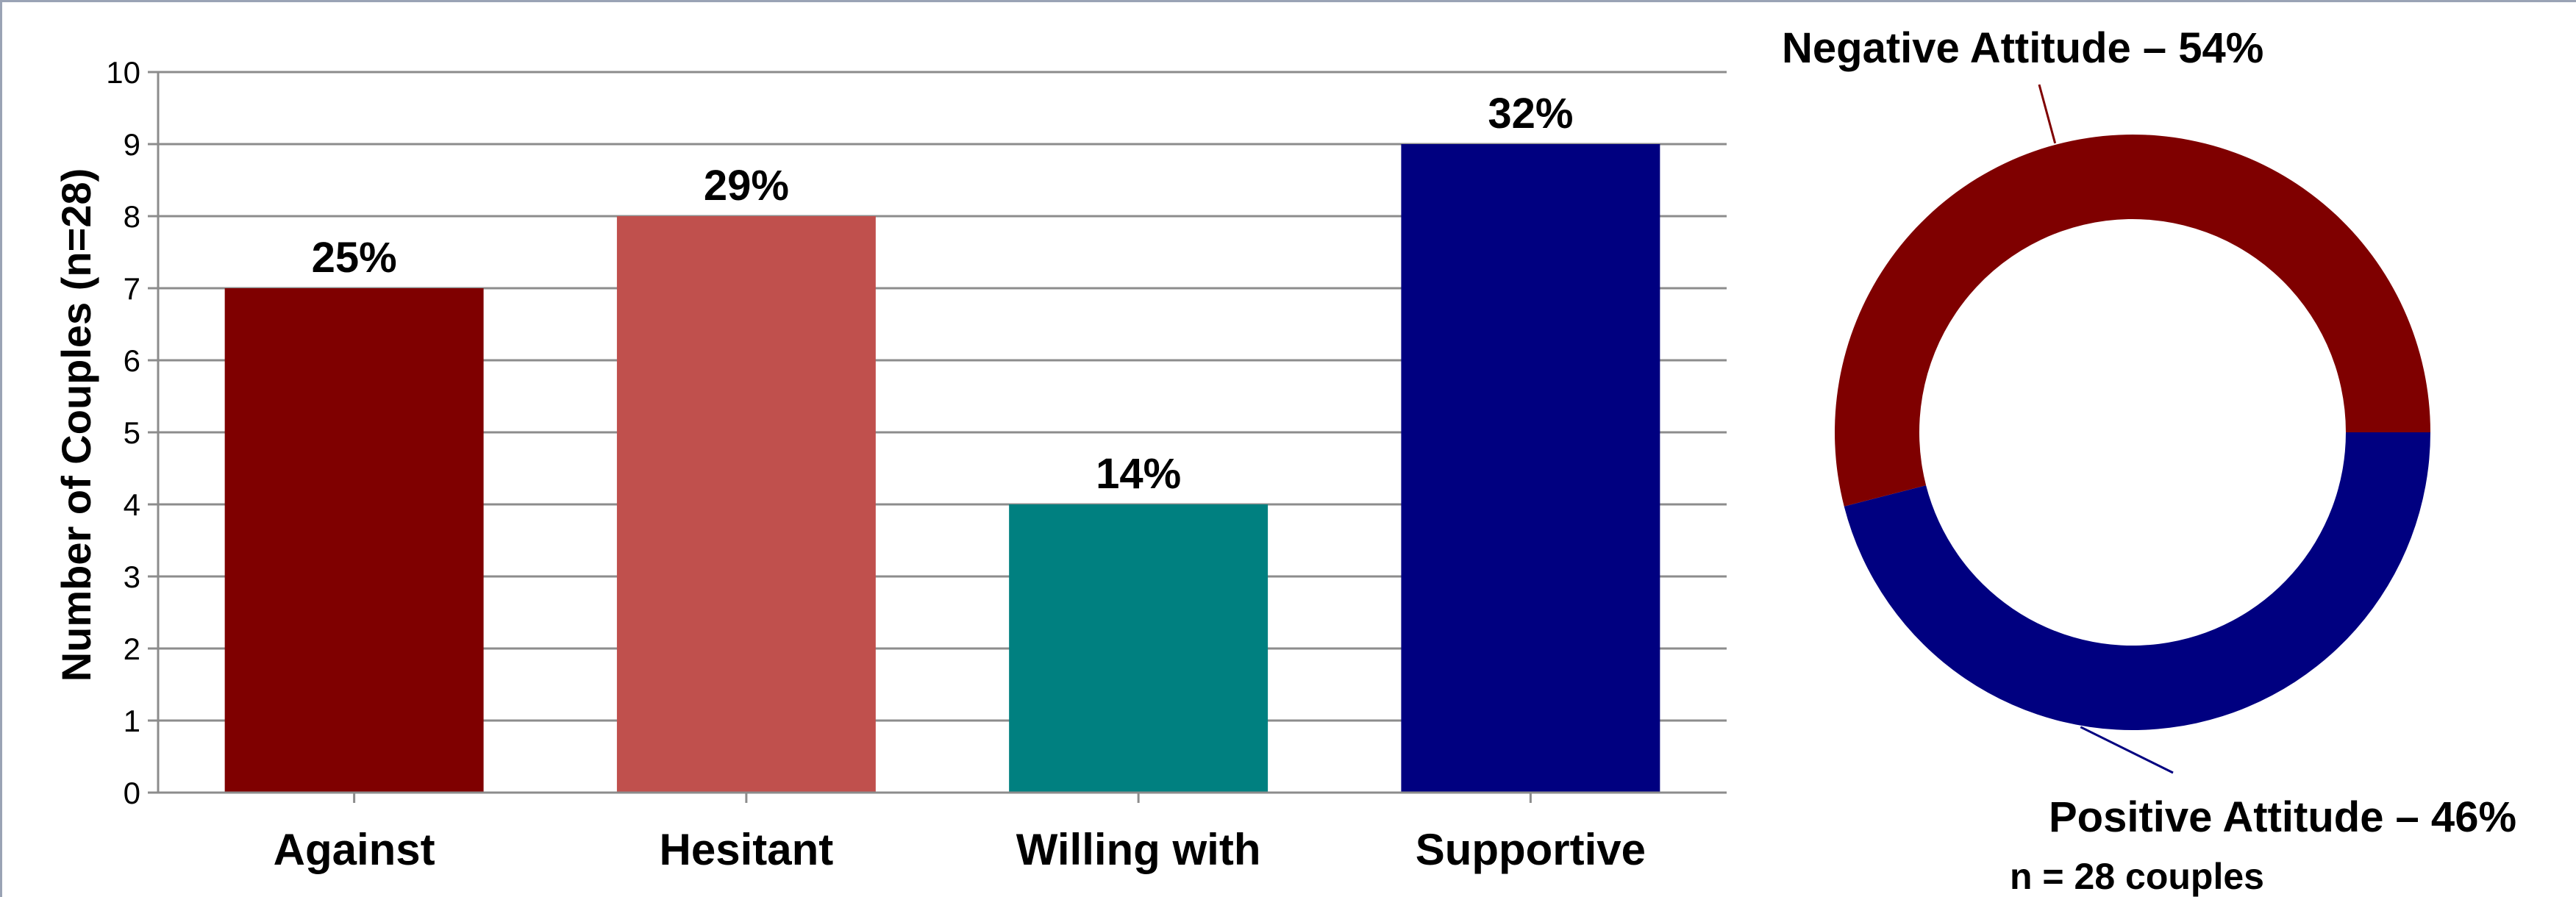 The height and width of the screenshot is (897, 2576). Describe the element at coordinates (1530, 113) in the screenshot. I see `bar-data-label: 32%` at that location.